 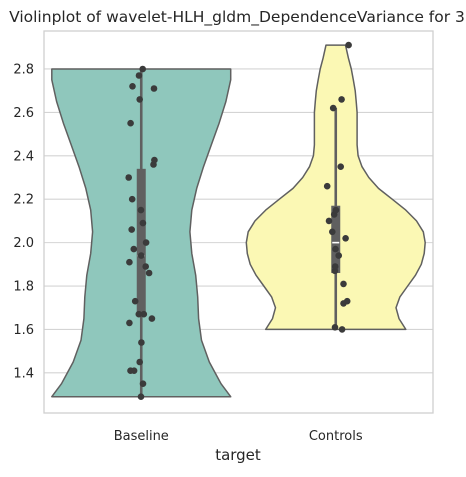 I want to click on y-tick-label: 2.6, so click(x=23, y=113).